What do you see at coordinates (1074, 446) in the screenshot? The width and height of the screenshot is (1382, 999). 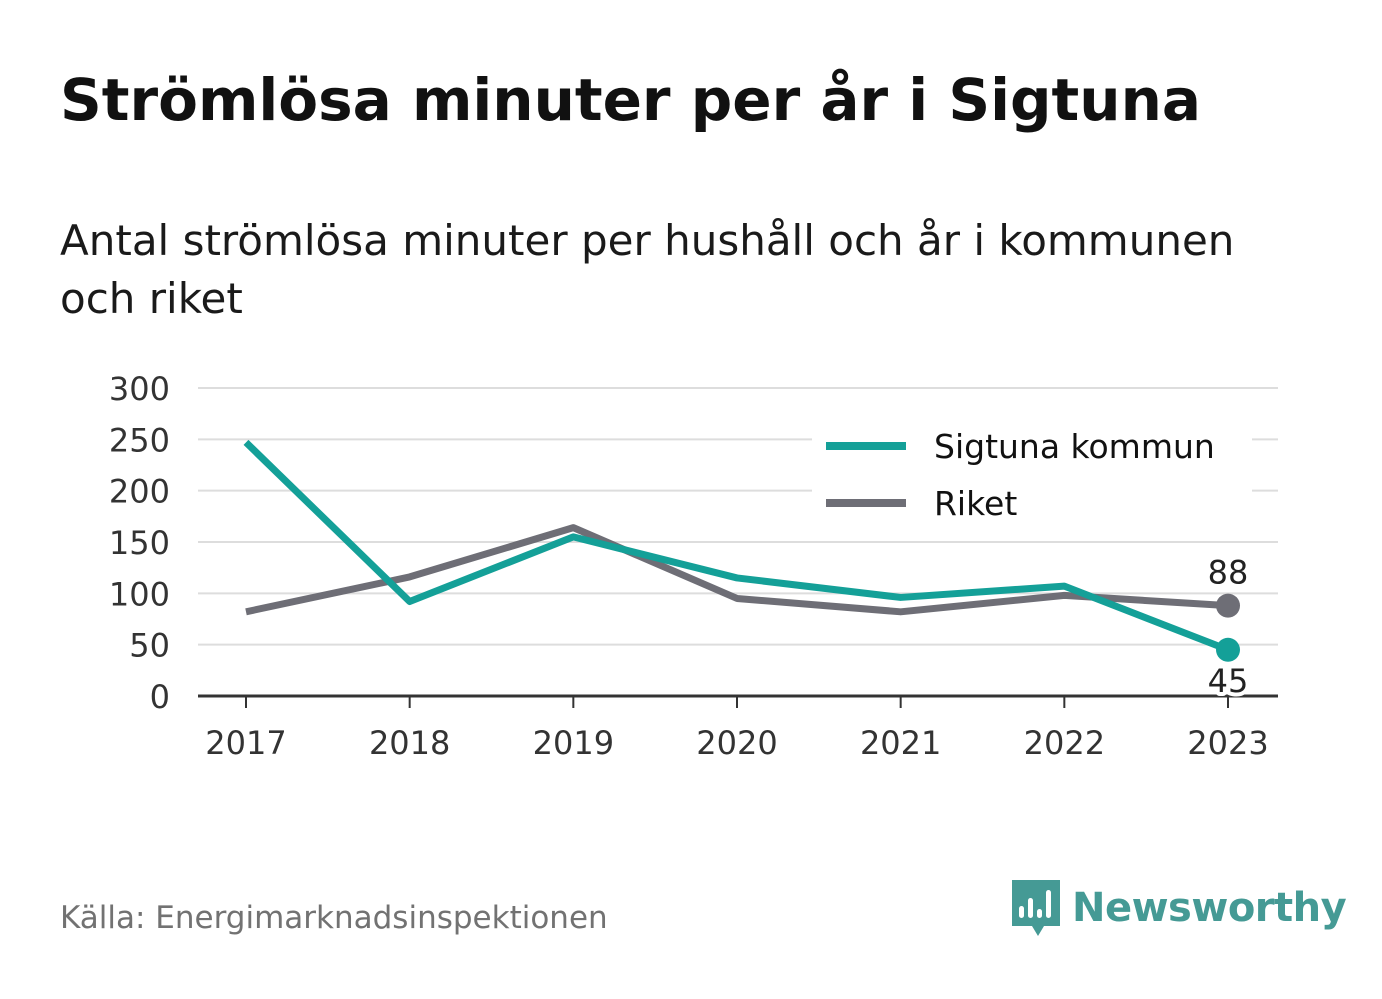 I see `legend-label: Sigtuna kommun` at bounding box center [1074, 446].